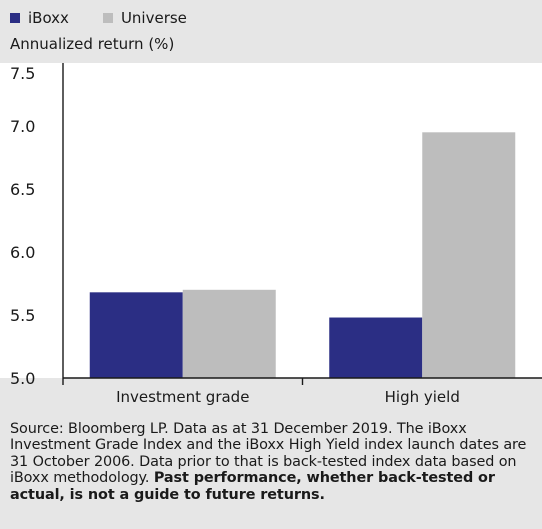 The height and width of the screenshot is (529, 542). I want to click on y-tick-label: 7.5, so click(22, 73).